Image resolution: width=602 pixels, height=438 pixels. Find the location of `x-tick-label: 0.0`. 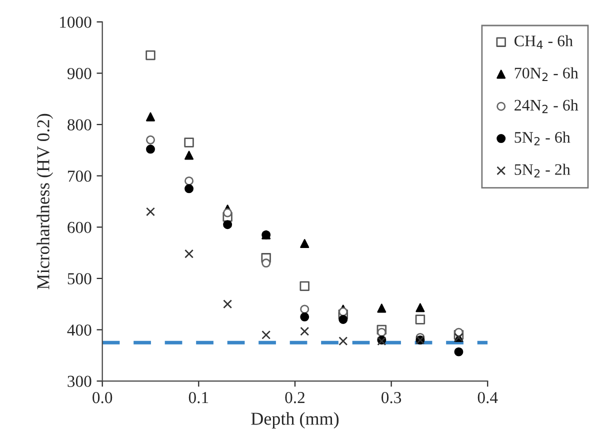

x-tick-label: 0.0 is located at coordinates (102, 398).